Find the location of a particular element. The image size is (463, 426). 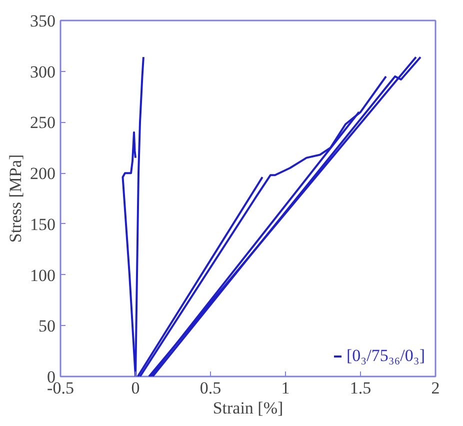

x-tick-label: 2 is located at coordinates (435, 388).